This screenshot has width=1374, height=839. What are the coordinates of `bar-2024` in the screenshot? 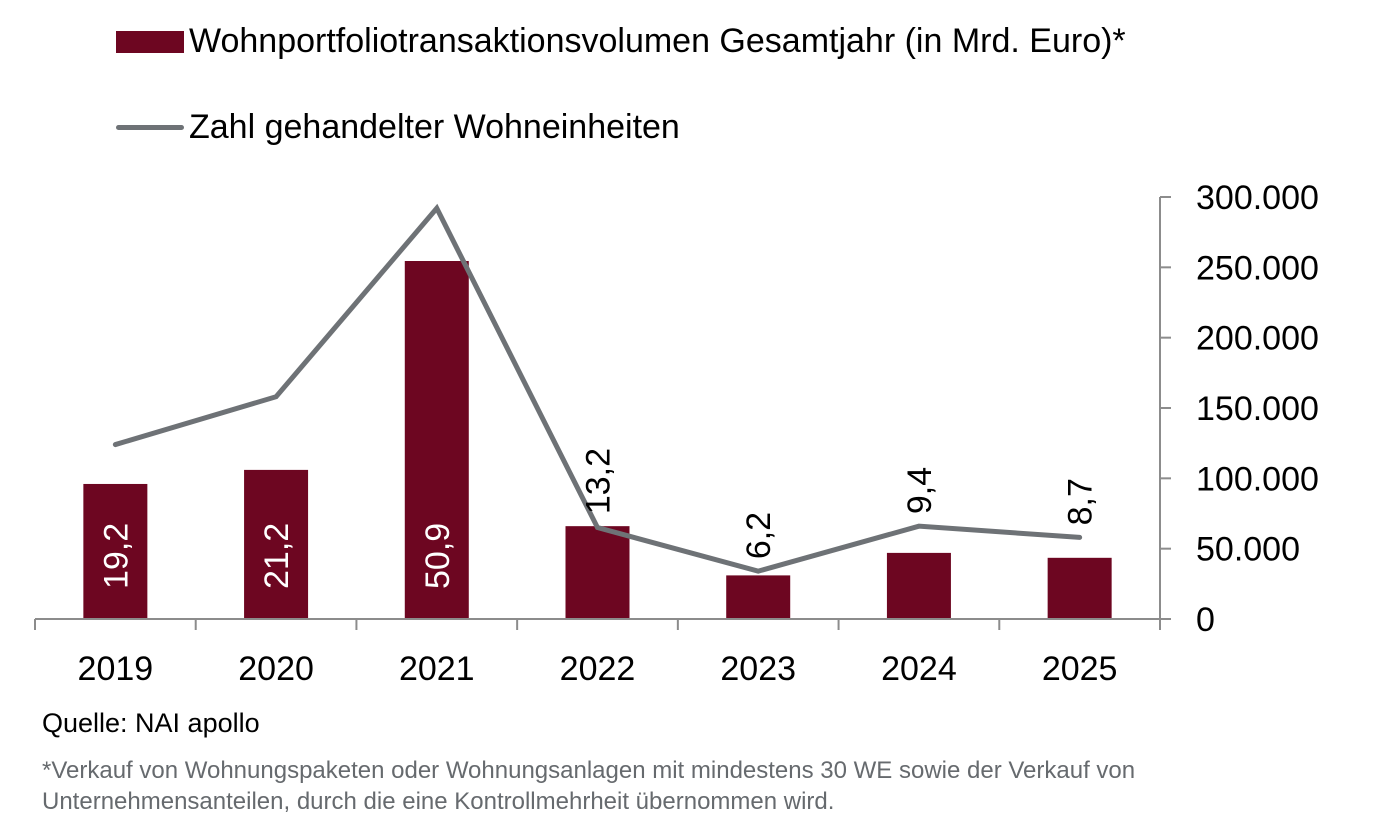 It's located at (918, 585).